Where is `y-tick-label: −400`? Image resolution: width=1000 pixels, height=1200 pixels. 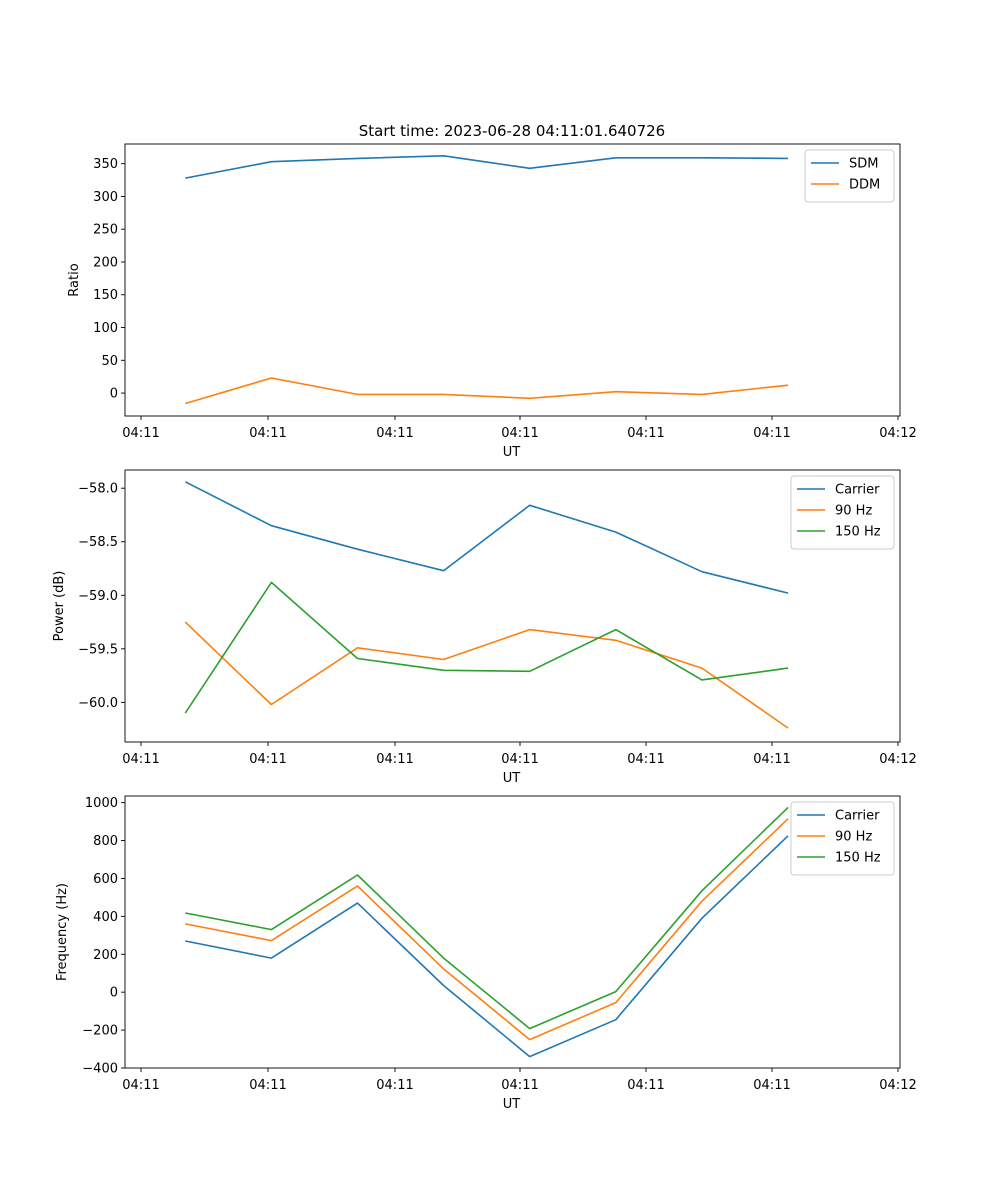 y-tick-label: −400 is located at coordinates (100, 1069).